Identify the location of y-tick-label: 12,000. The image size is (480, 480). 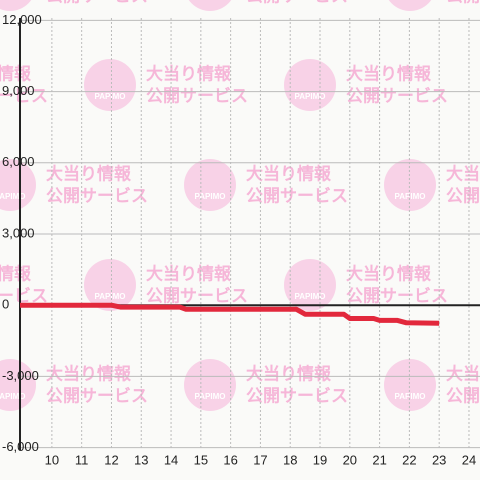
(22, 19).